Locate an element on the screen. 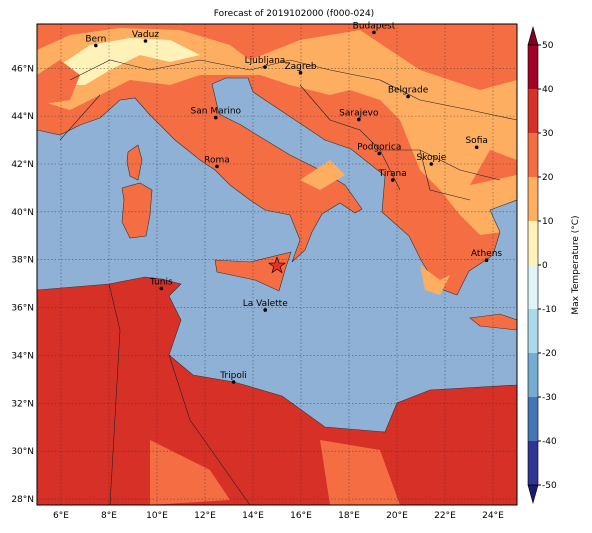 This screenshot has height=533, width=592. city-label: San Marino is located at coordinates (216, 112).